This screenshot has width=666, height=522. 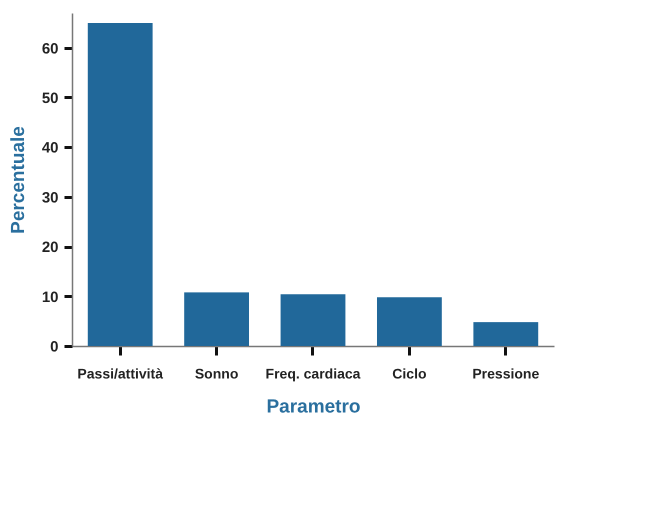 What do you see at coordinates (50, 197) in the screenshot?
I see `y-tick-label: 30` at bounding box center [50, 197].